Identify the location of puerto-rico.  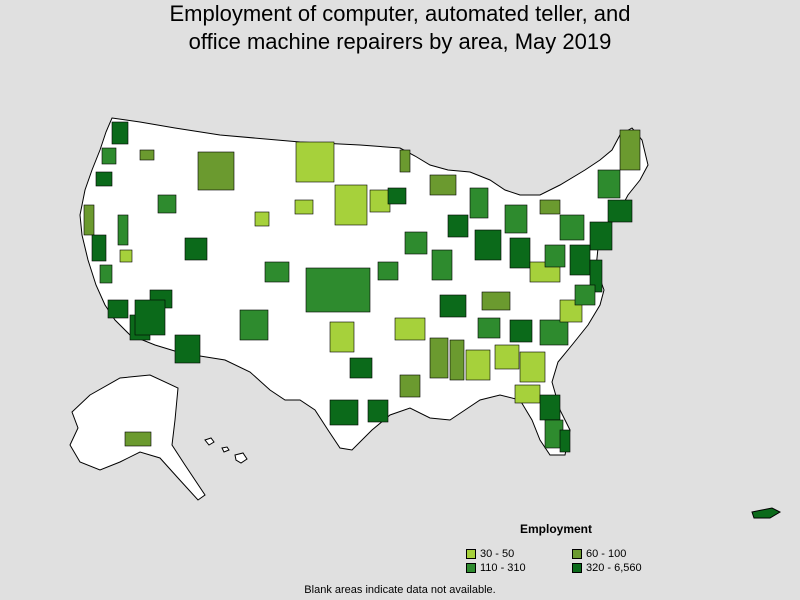
(766, 513).